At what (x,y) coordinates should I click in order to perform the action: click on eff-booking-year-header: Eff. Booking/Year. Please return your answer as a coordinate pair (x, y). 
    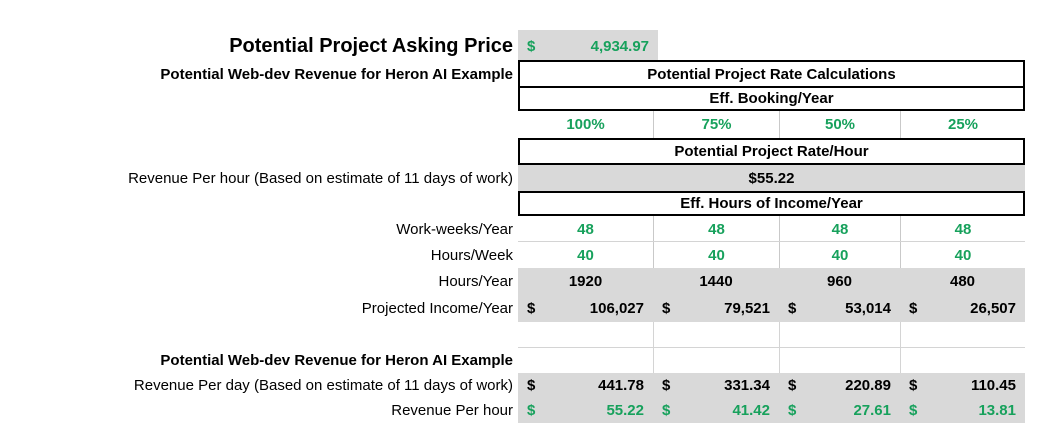
    Looking at the image, I should click on (771, 98).